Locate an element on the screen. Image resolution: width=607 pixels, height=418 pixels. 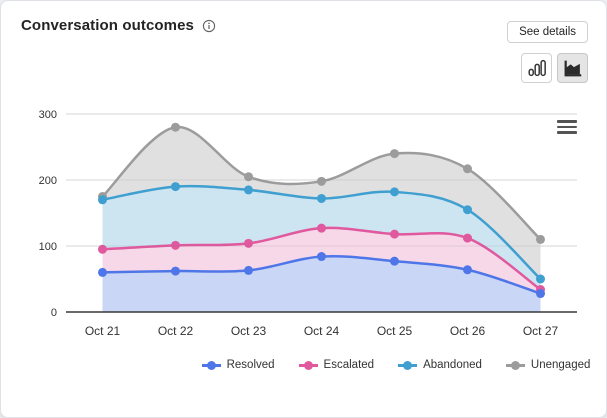
y-tick-label: 100 is located at coordinates (48, 247).